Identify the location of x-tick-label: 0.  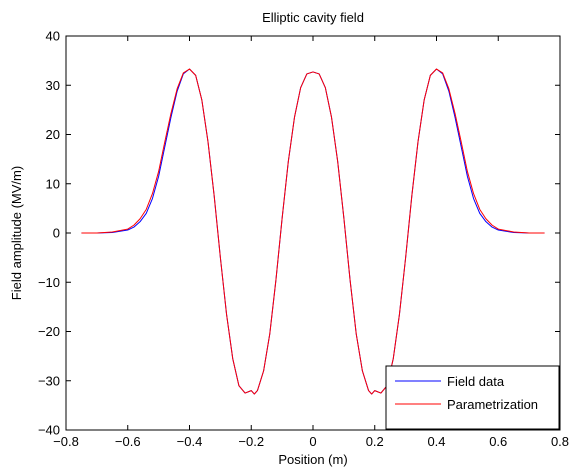
(312, 441).